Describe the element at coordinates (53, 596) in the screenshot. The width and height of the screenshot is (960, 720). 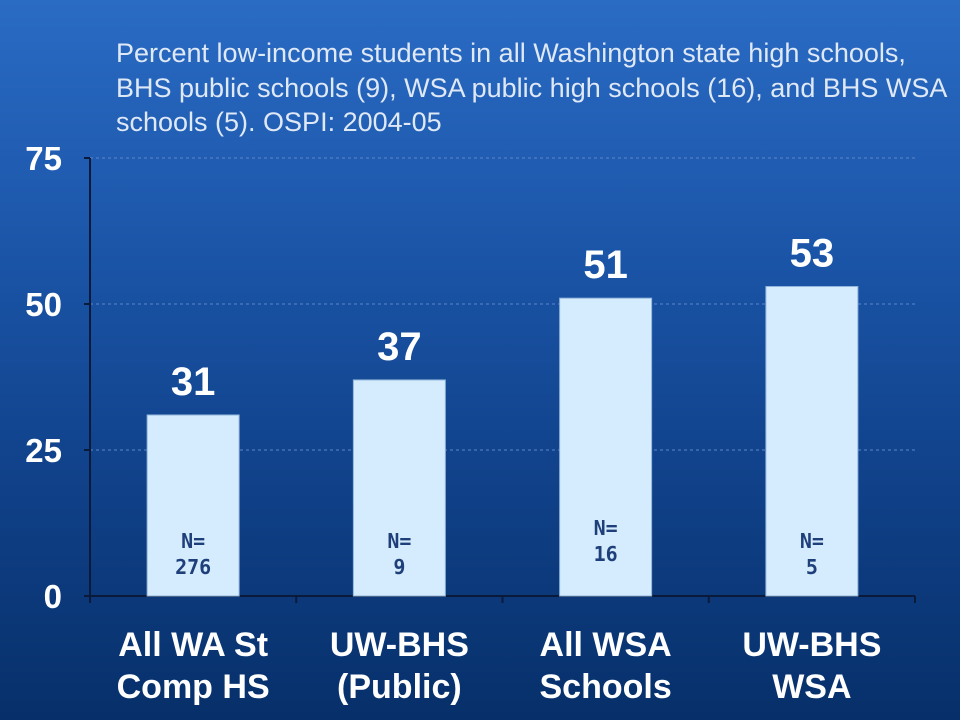
I see `y-tick-label: 0` at that location.